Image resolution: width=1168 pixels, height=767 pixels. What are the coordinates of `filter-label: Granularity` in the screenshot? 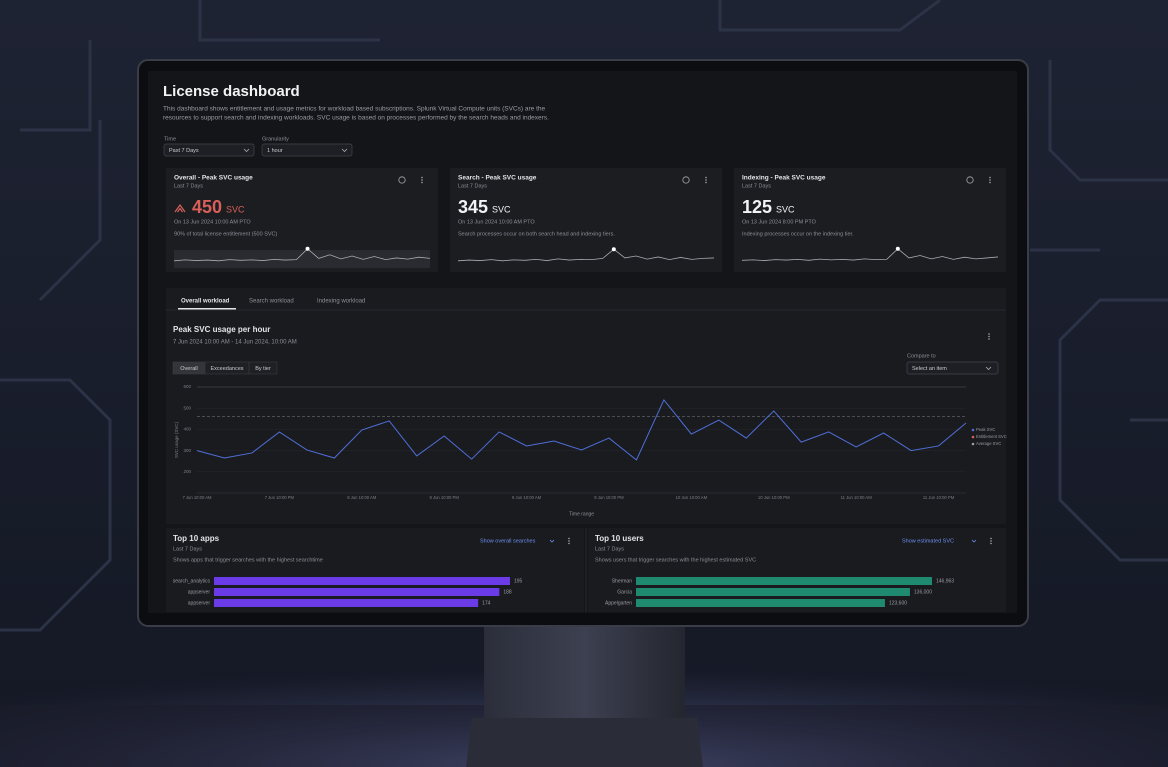 It's located at (275, 139).